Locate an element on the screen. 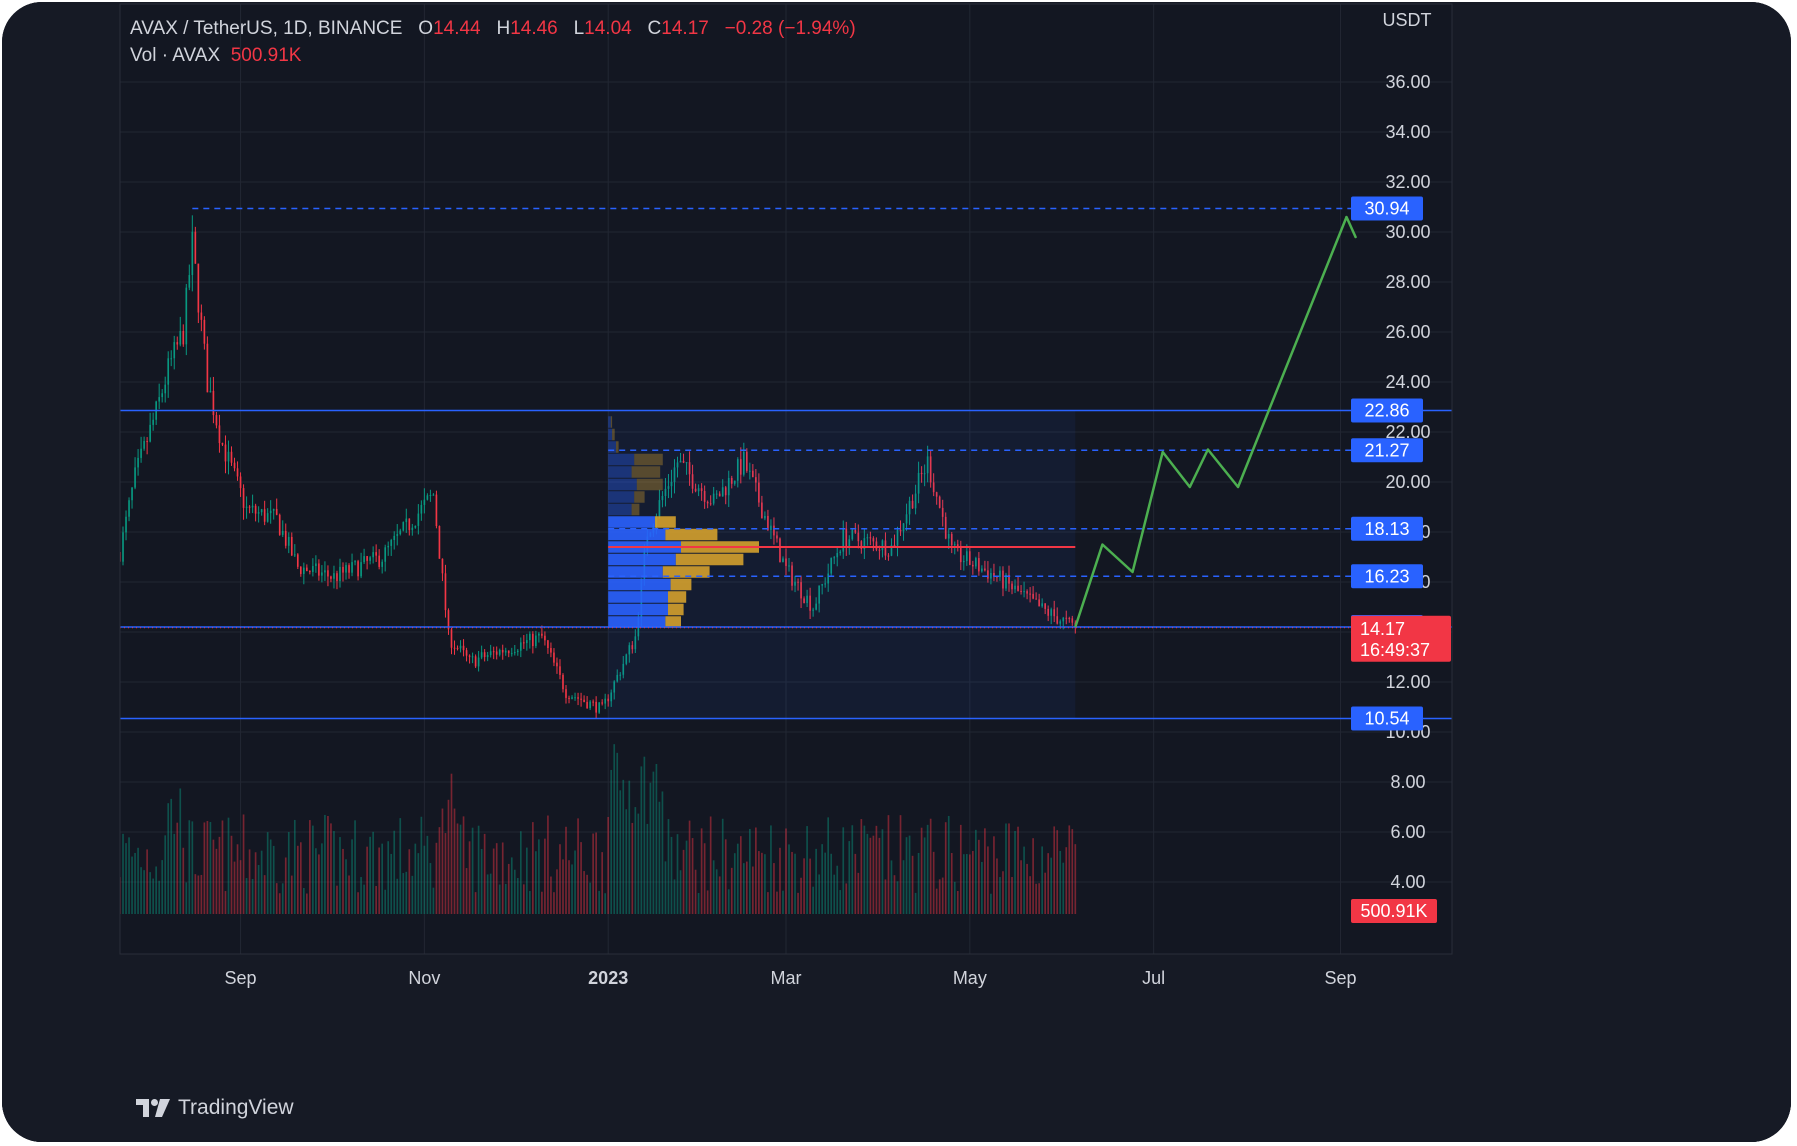 This screenshot has width=1797, height=1146. last-price-tag-label: 14.17 is located at coordinates (1382, 629).